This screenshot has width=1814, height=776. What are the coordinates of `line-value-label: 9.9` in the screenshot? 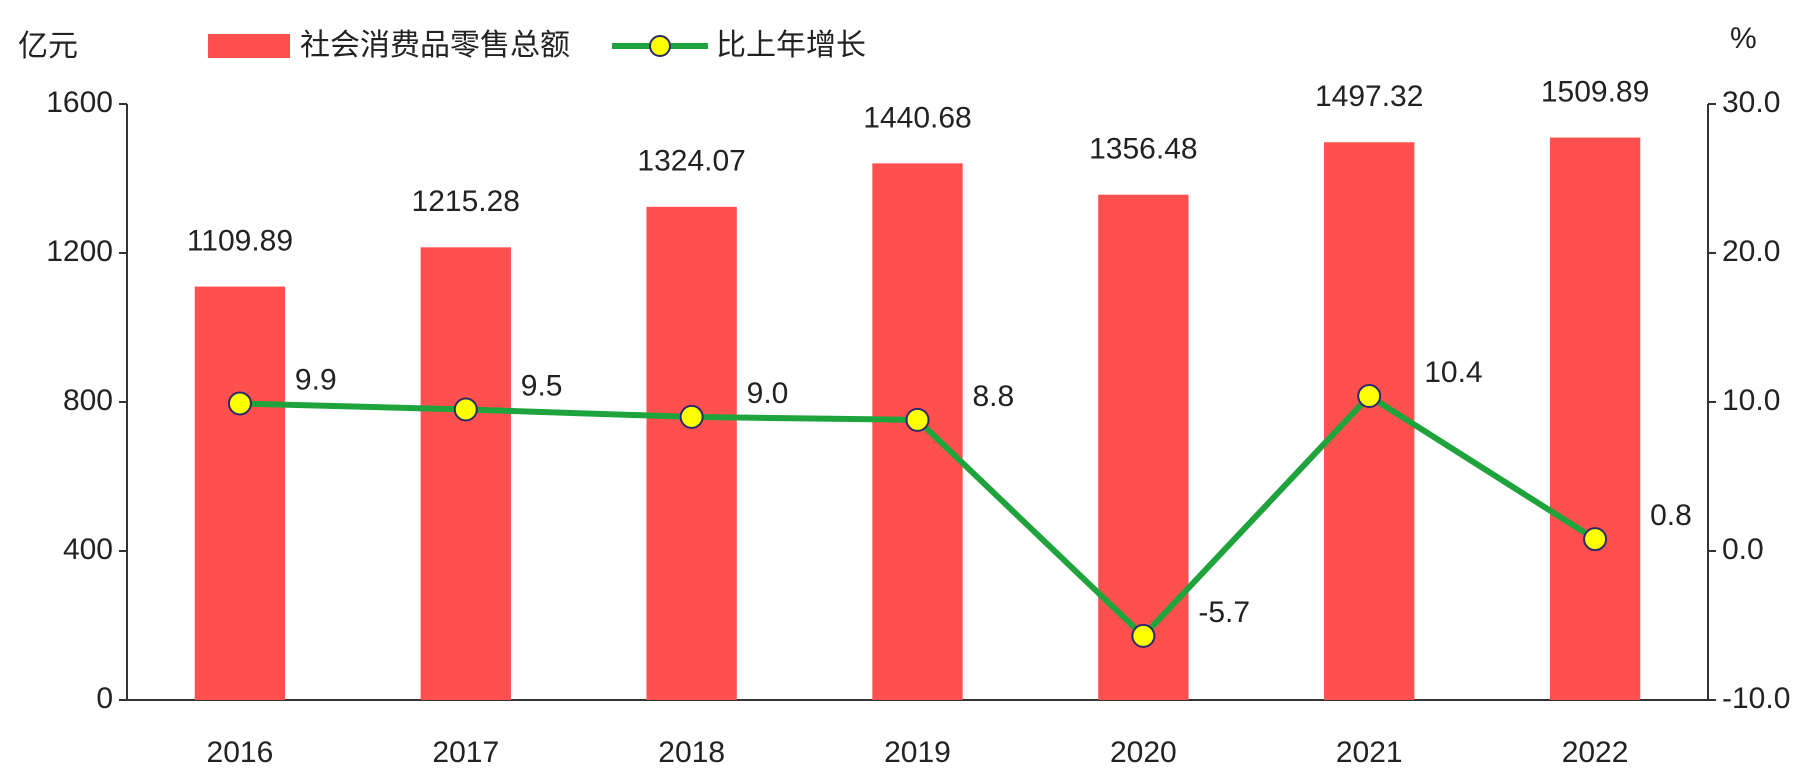 It's located at (316, 379).